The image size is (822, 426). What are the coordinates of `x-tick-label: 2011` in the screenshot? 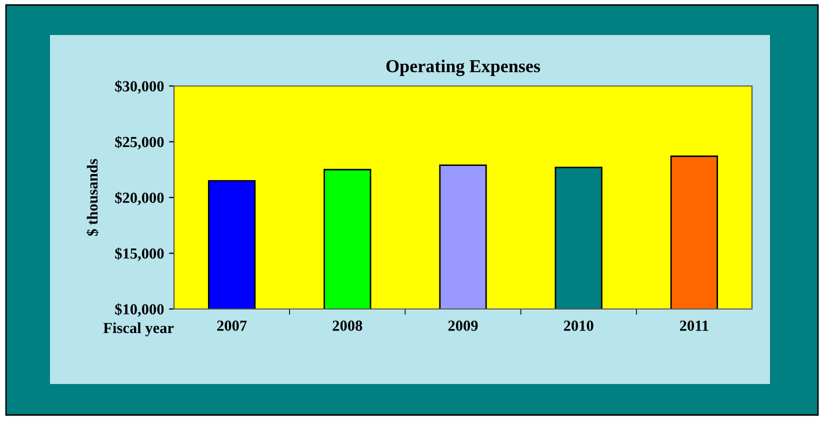 It's located at (694, 325).